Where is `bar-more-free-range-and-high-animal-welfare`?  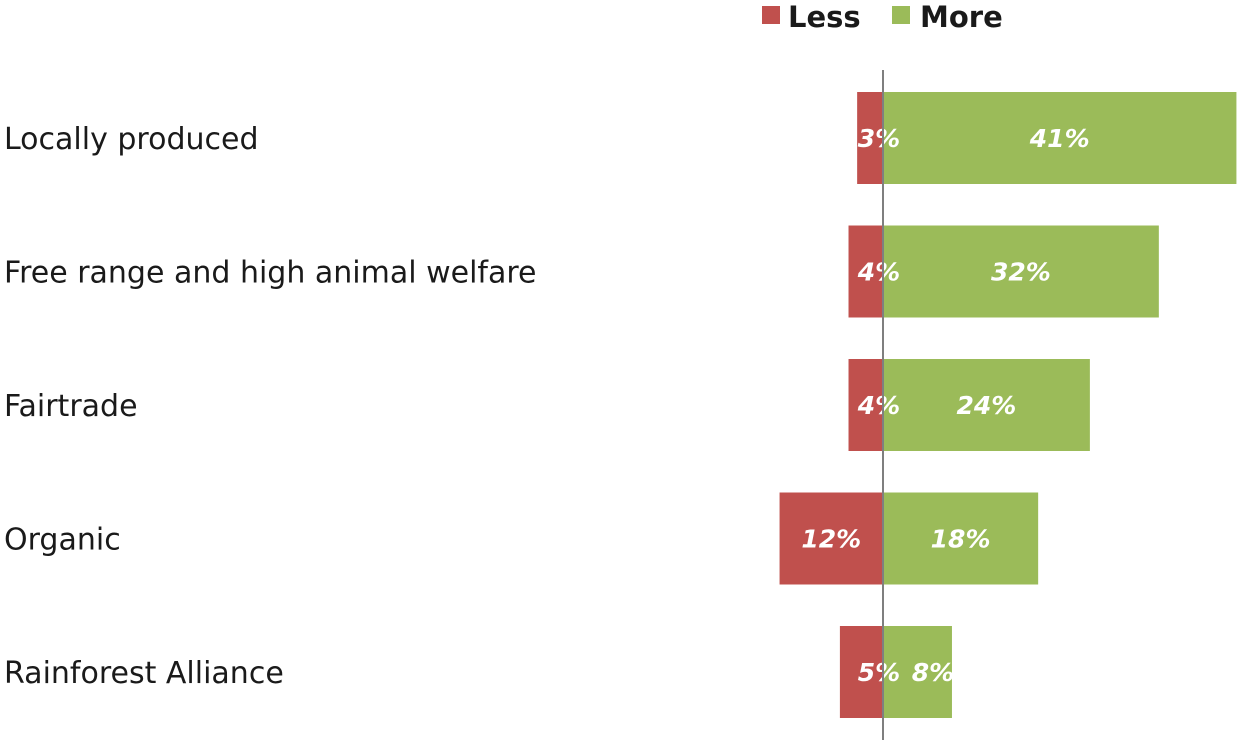
bar-more-free-range-and-high-animal-welfare is located at coordinates (1021, 271).